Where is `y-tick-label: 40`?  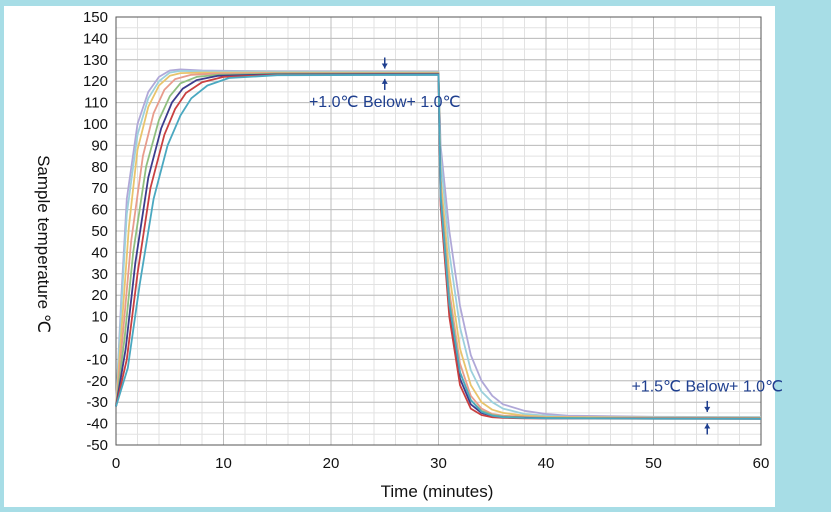 y-tick-label: 40 is located at coordinates (99, 252).